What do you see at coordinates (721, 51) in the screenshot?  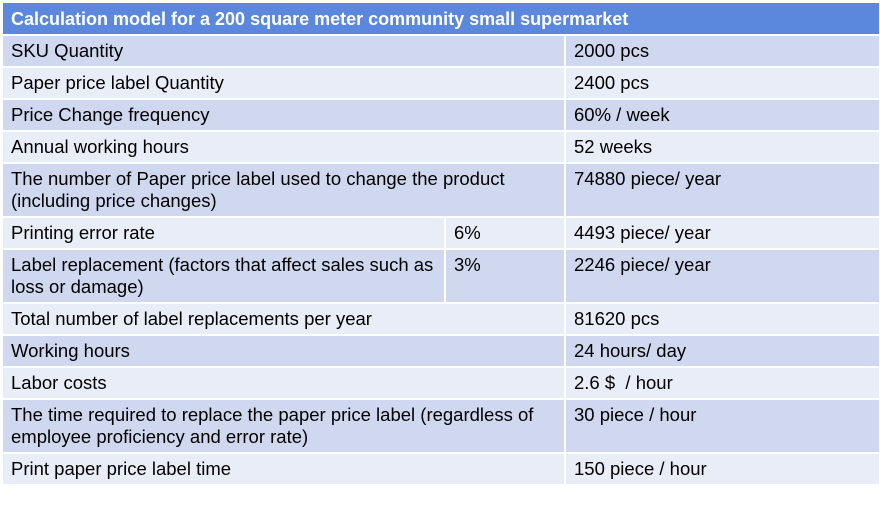 I see `row-value: 2000 pcs` at bounding box center [721, 51].